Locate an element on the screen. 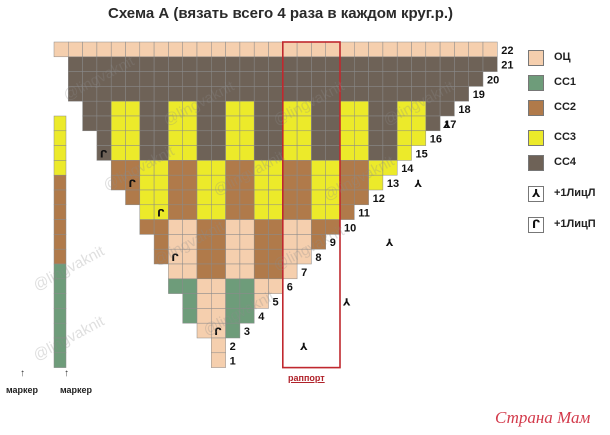 The height and width of the screenshot is (435, 610). row-number: 13 is located at coordinates (393, 184).